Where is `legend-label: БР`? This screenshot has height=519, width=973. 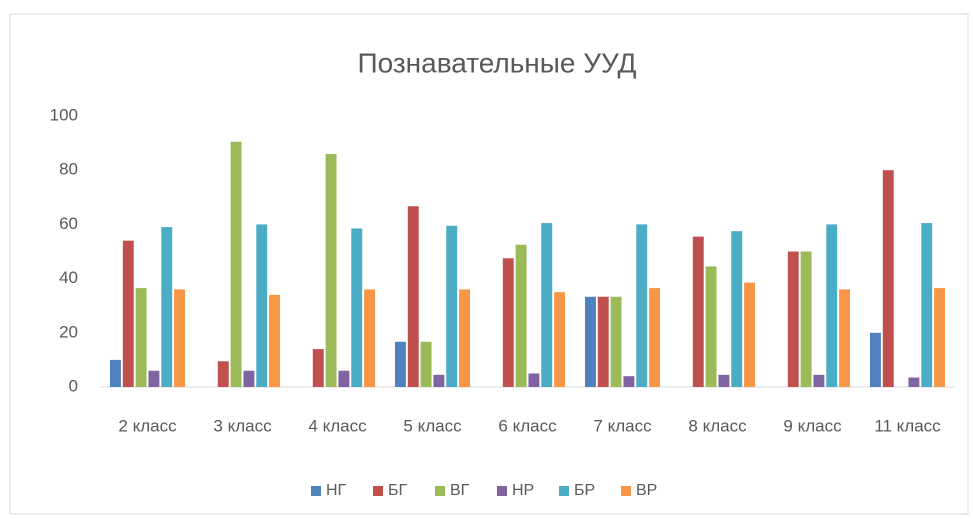 legend-label: БР is located at coordinates (584, 490).